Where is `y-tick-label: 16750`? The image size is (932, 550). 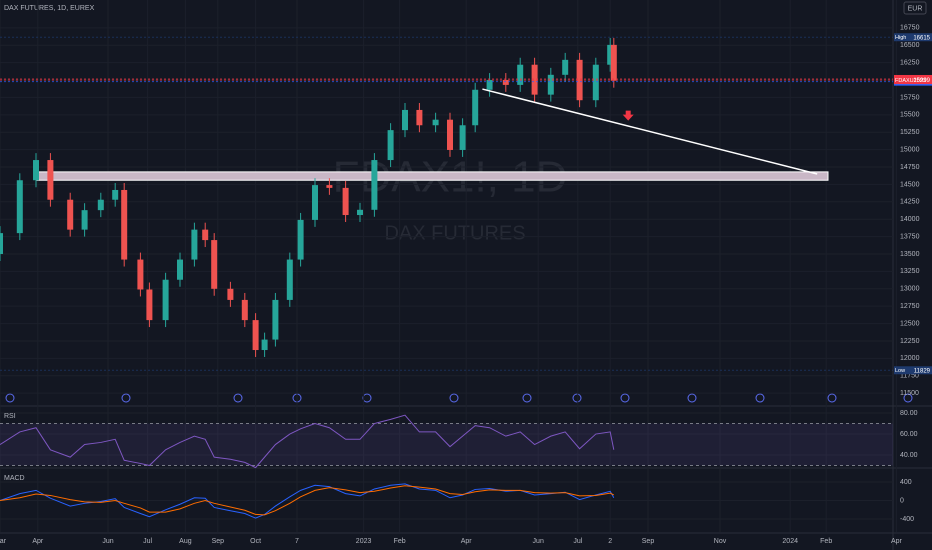 y-tick-label: 16750 is located at coordinates (910, 28).